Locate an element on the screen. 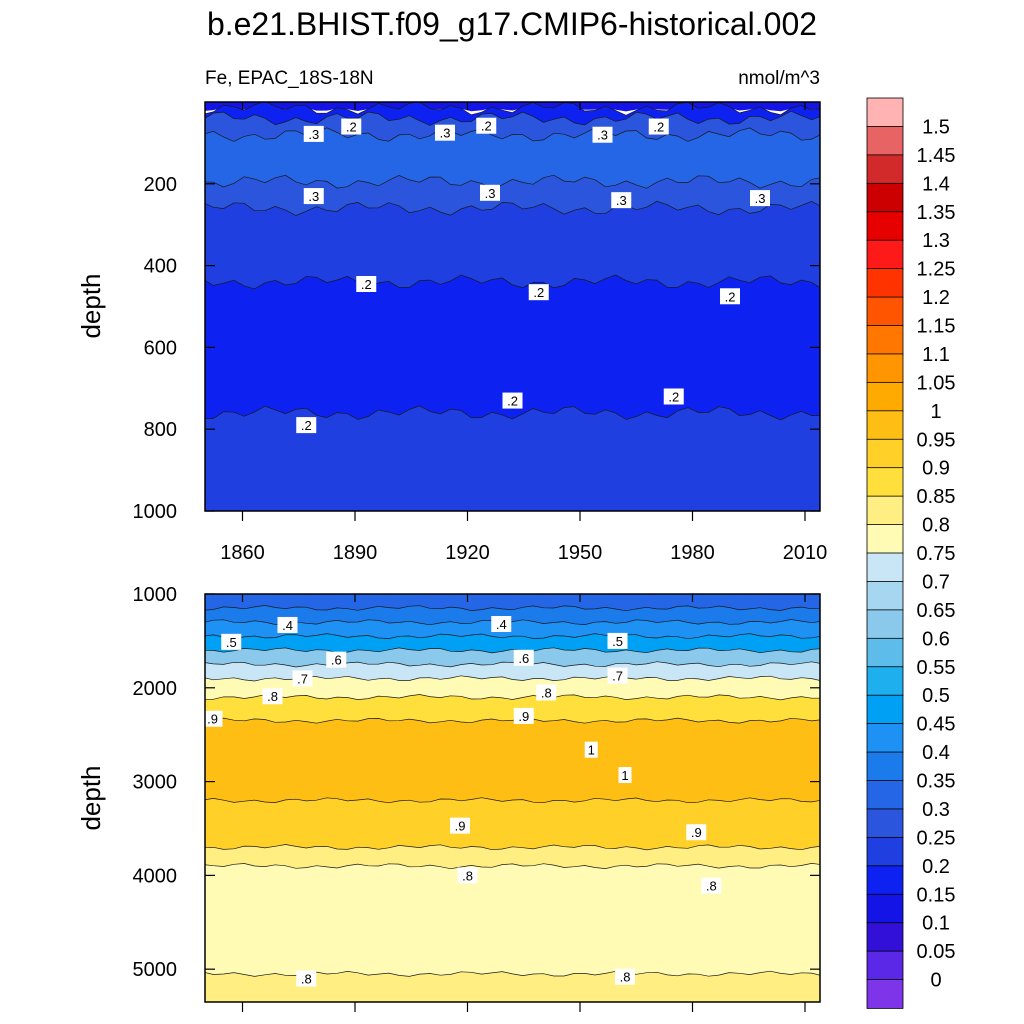  svg-text: 1 is located at coordinates (591, 750).